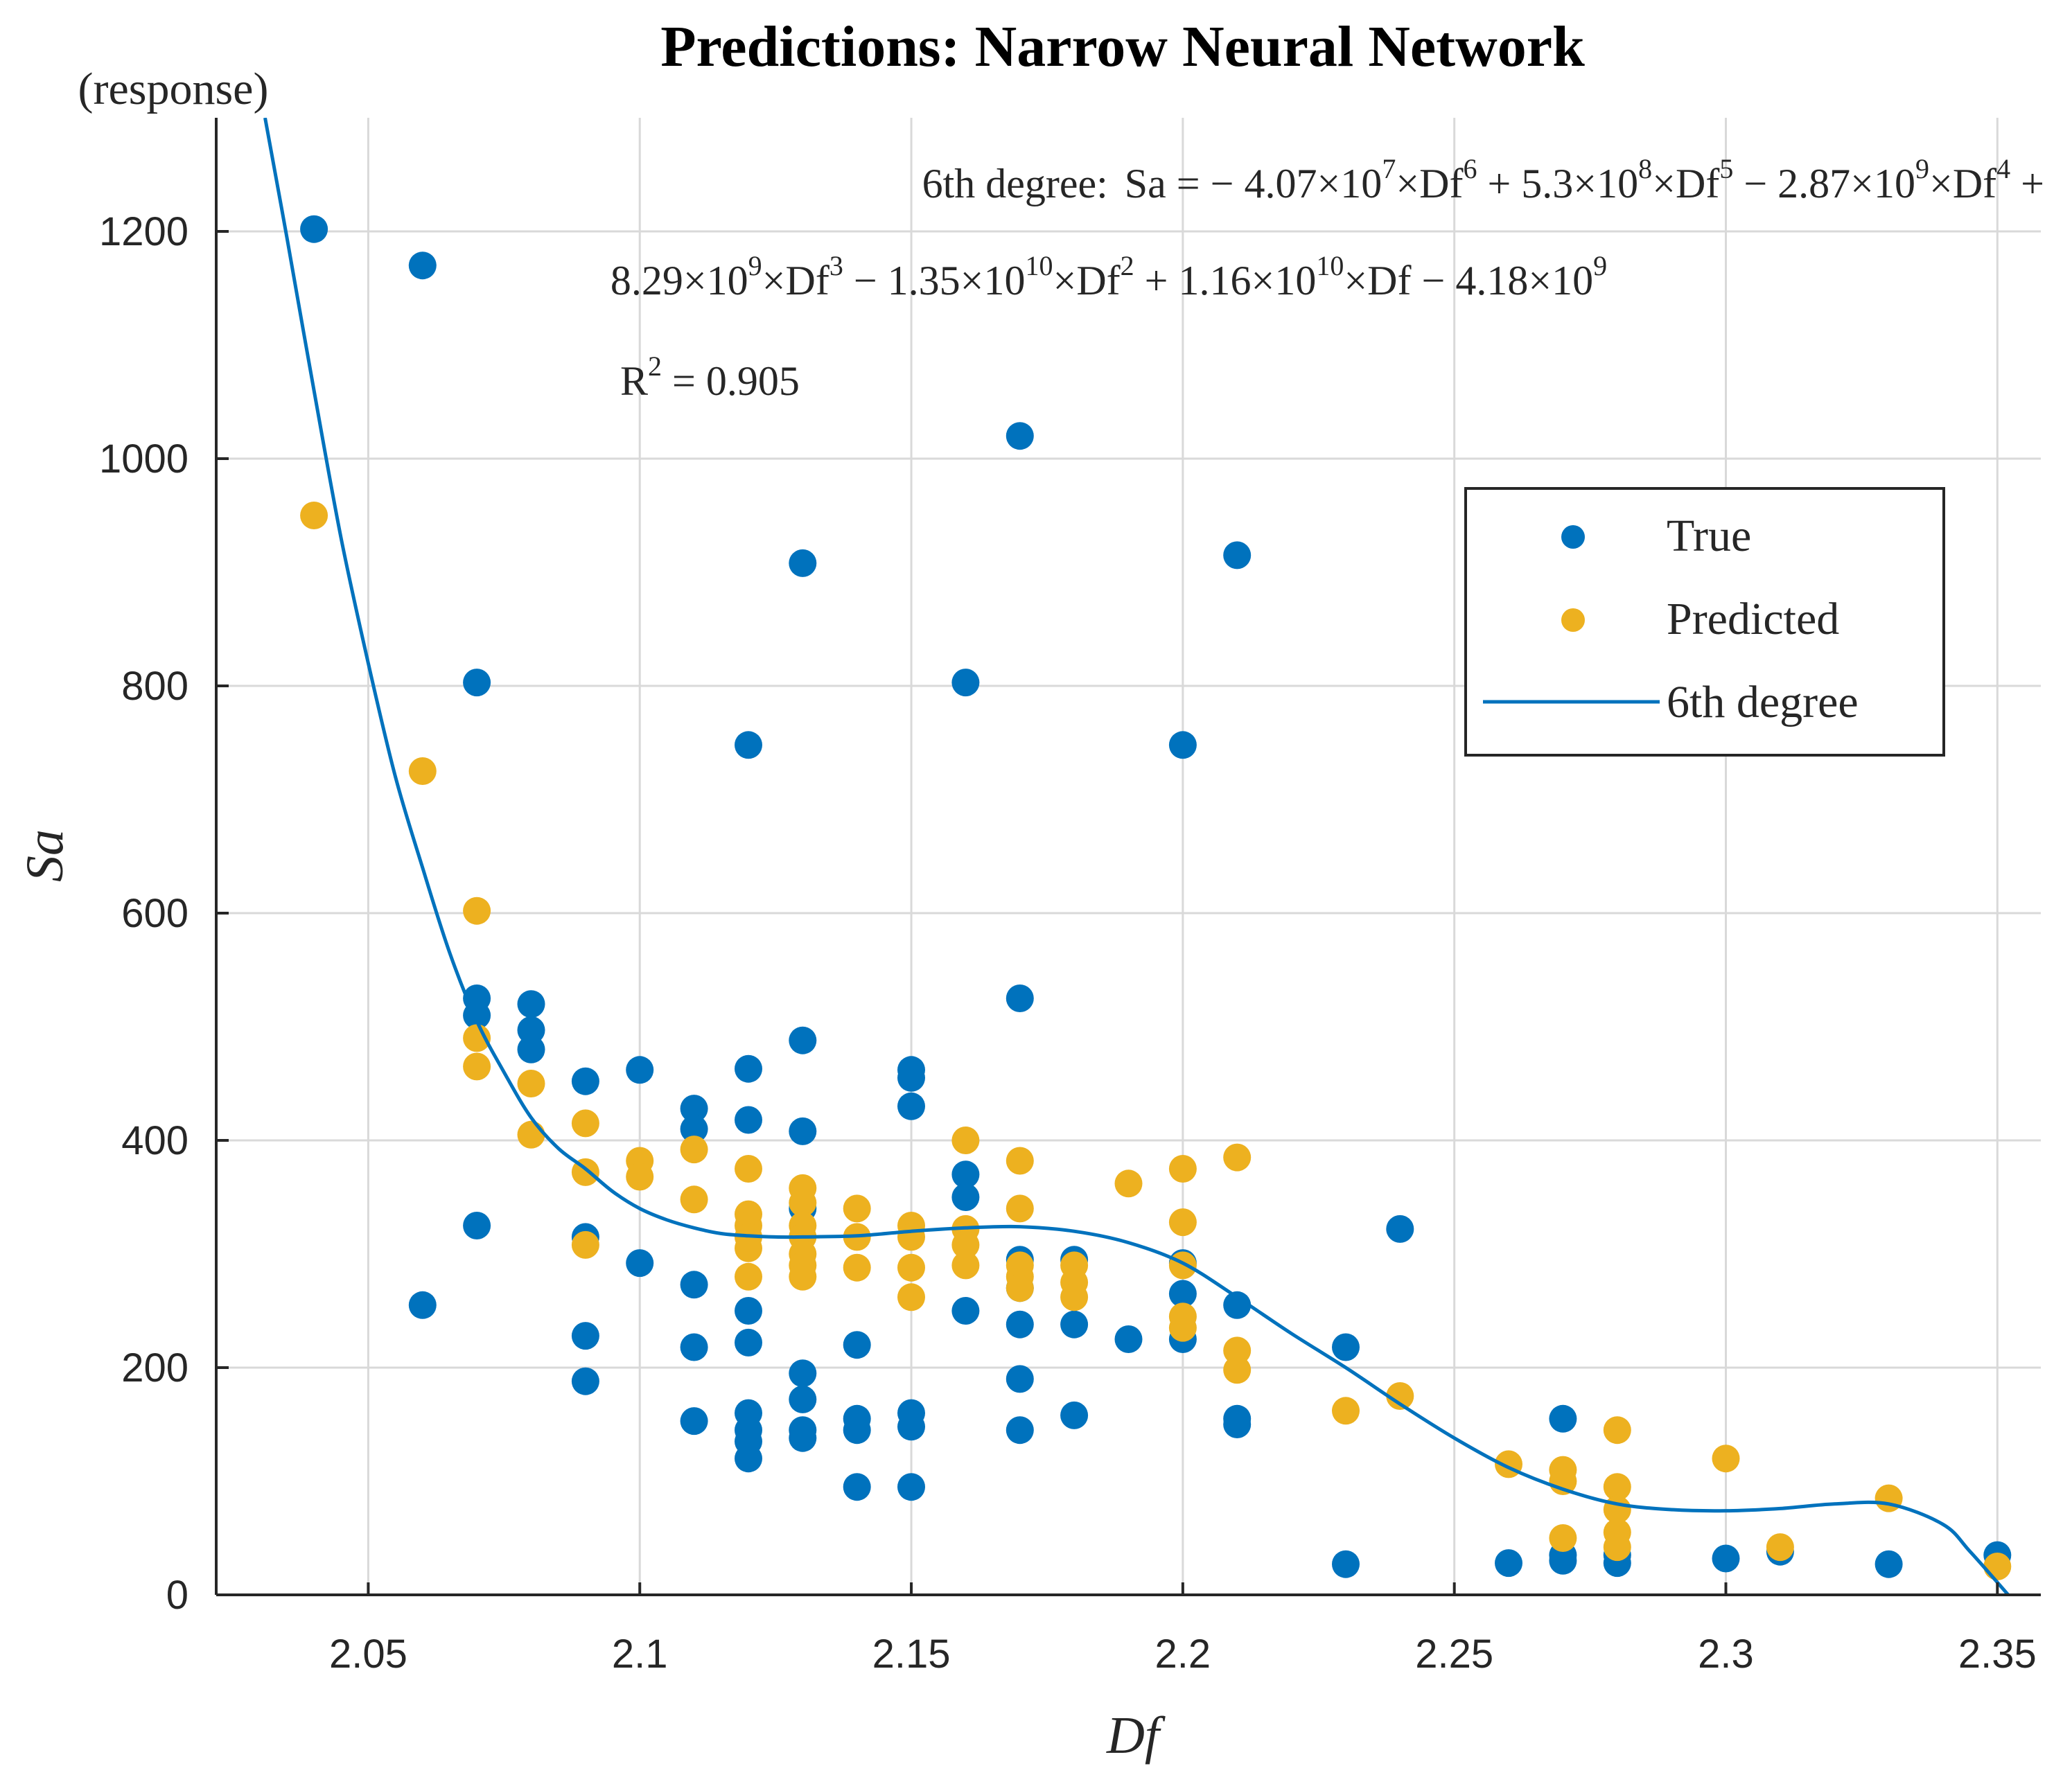 The image size is (2072, 1784). Describe the element at coordinates (143, 231) in the screenshot. I see `y-tick-label: 1200` at that location.